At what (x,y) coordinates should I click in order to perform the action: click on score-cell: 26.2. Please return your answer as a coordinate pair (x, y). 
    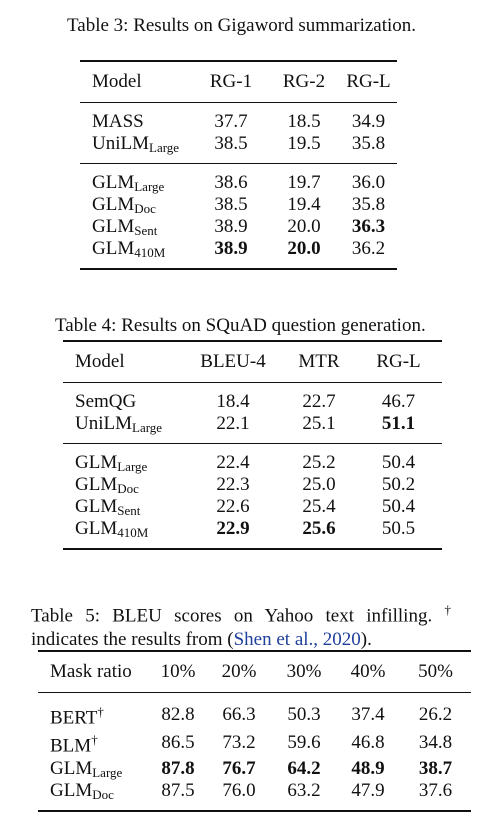
    Looking at the image, I should click on (435, 715).